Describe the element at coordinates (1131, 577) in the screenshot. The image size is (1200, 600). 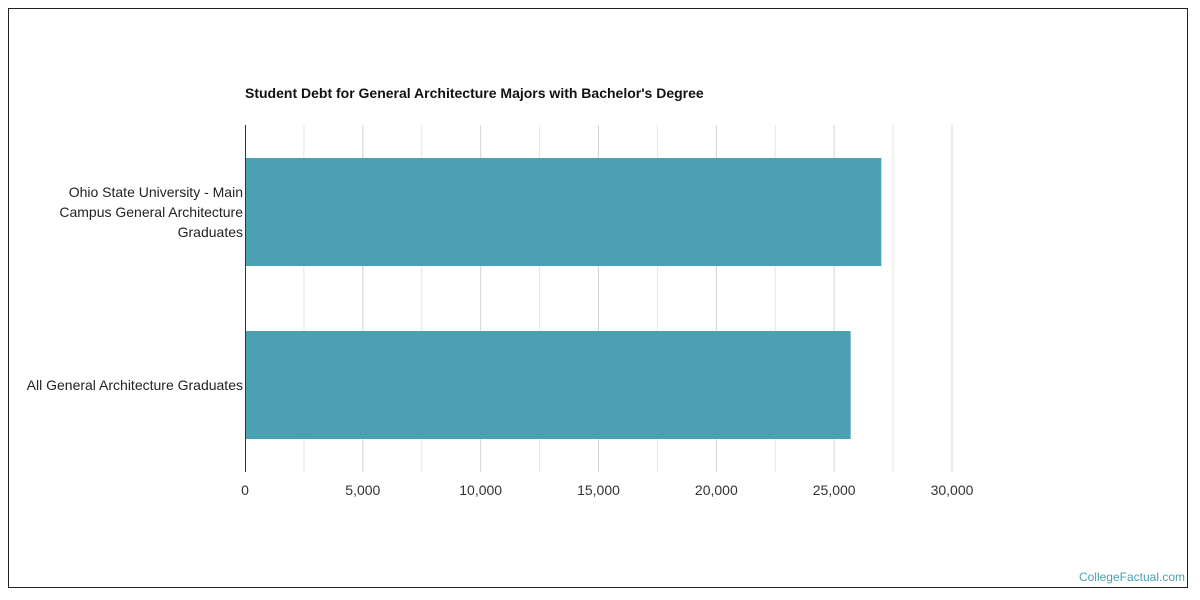
I see `watermark-link: CollegeFactual.com` at that location.